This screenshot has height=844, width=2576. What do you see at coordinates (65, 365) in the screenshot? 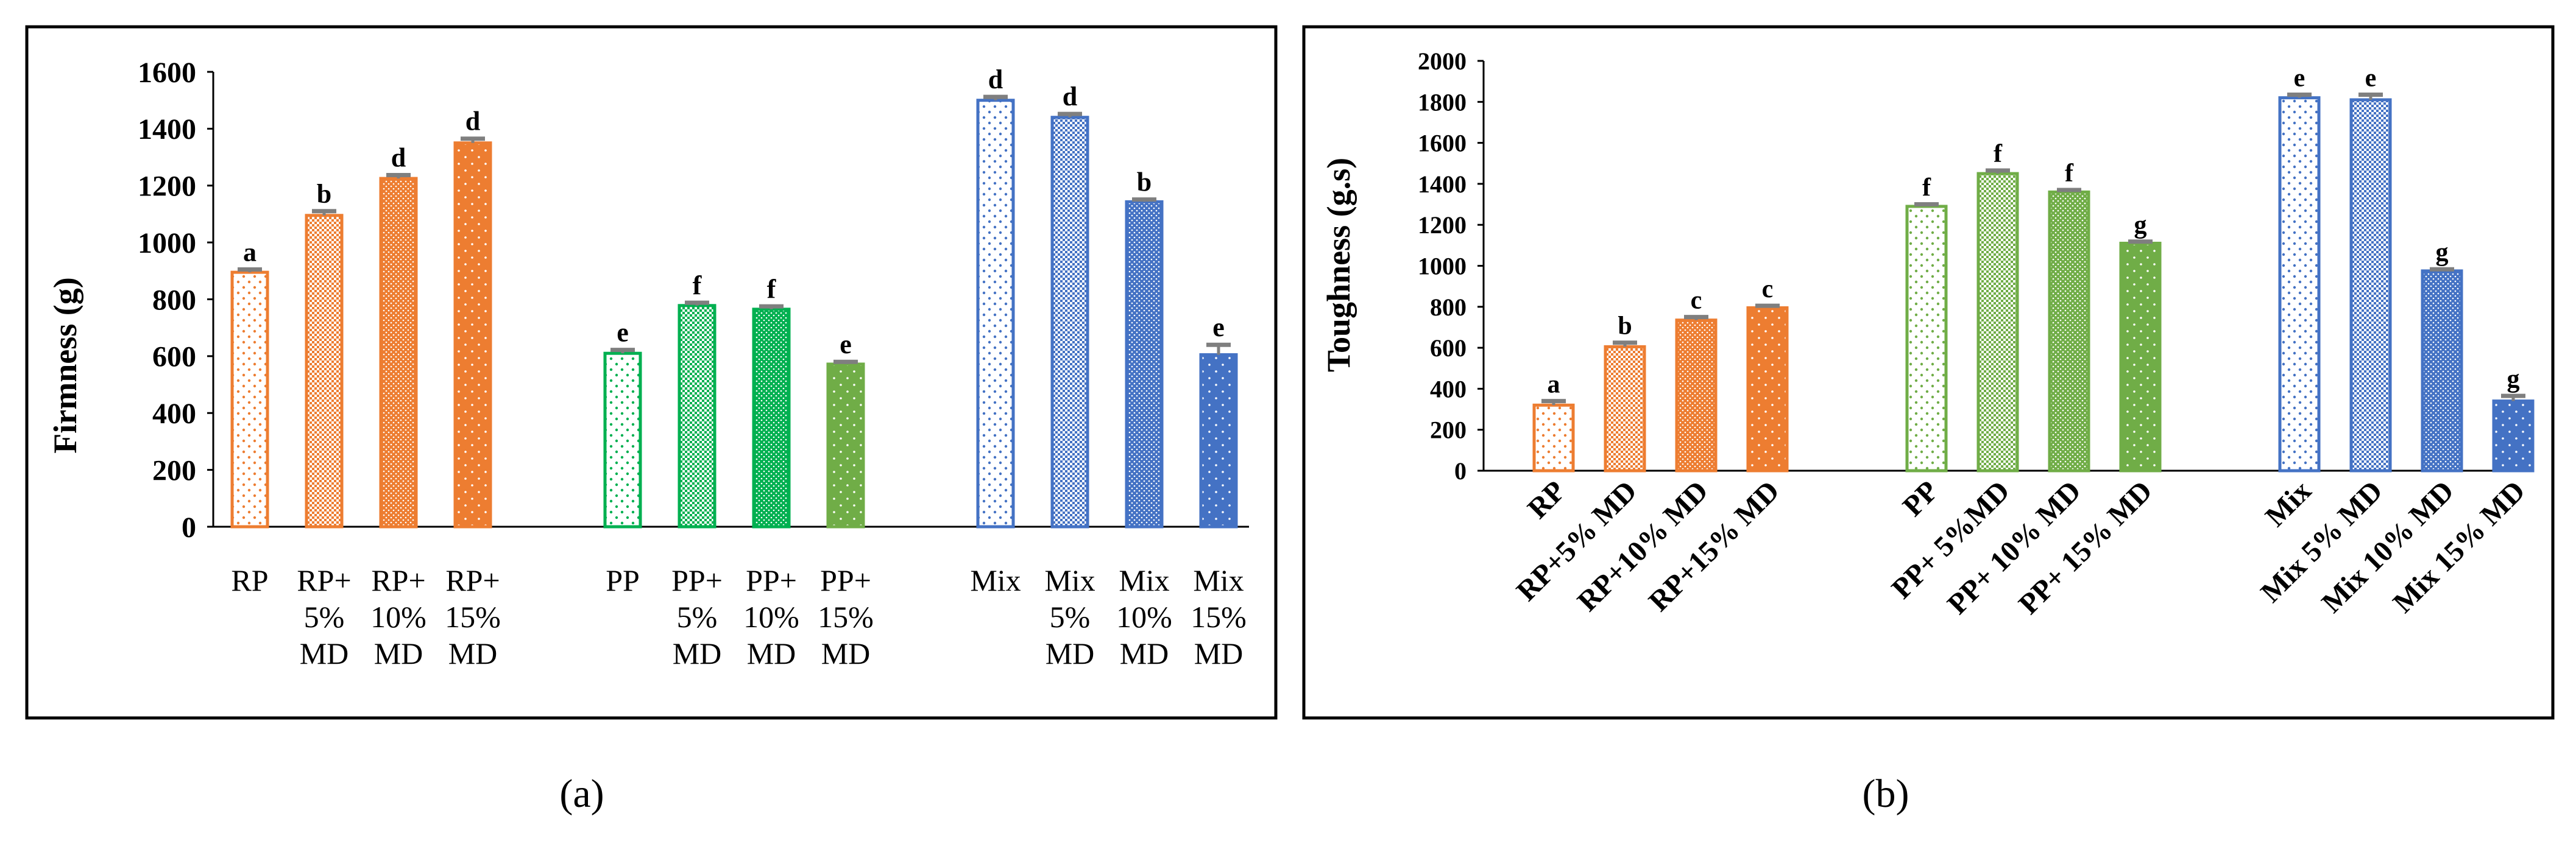
I see `panel-a-ylabel: Firmness (g)` at bounding box center [65, 365].